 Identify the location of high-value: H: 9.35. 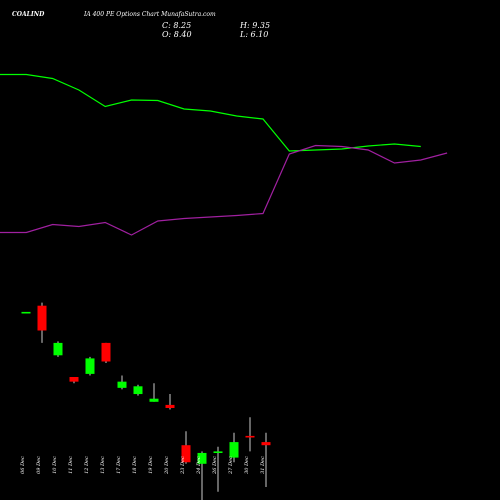
(255, 25).